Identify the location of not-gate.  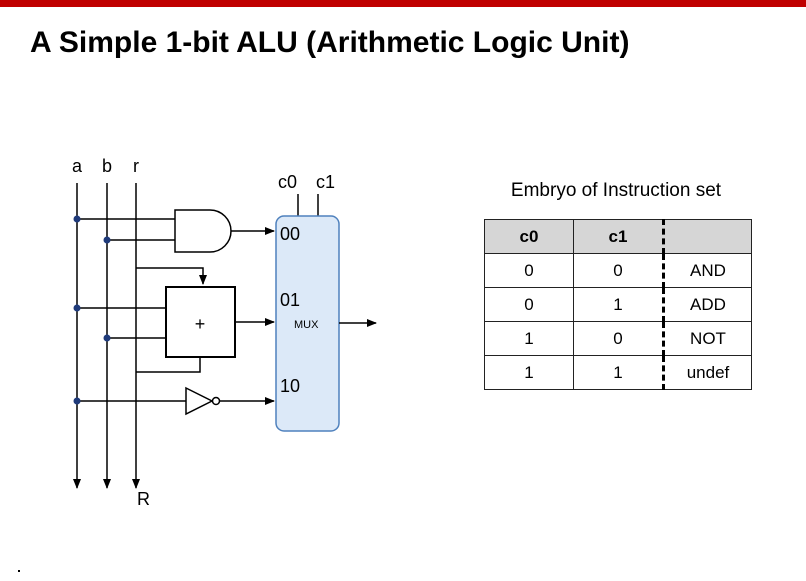
(199, 401).